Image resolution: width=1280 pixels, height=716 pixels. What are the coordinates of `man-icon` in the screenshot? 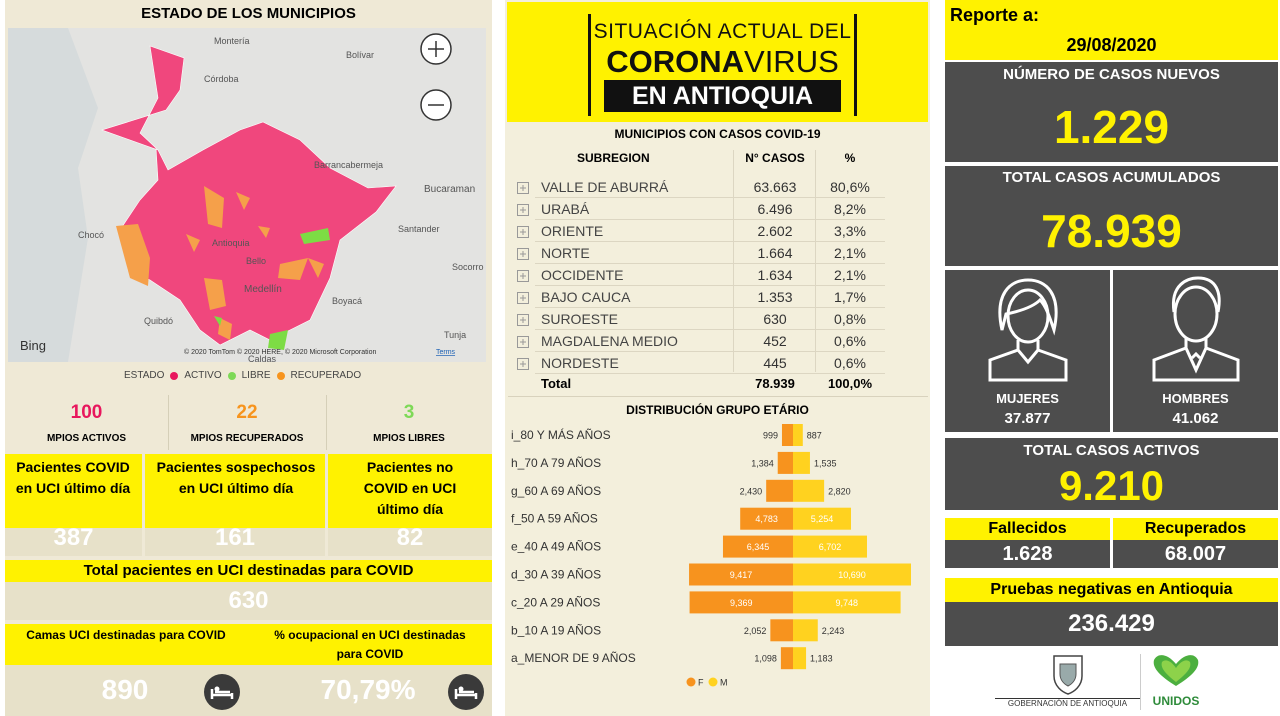 It's located at (1196, 329).